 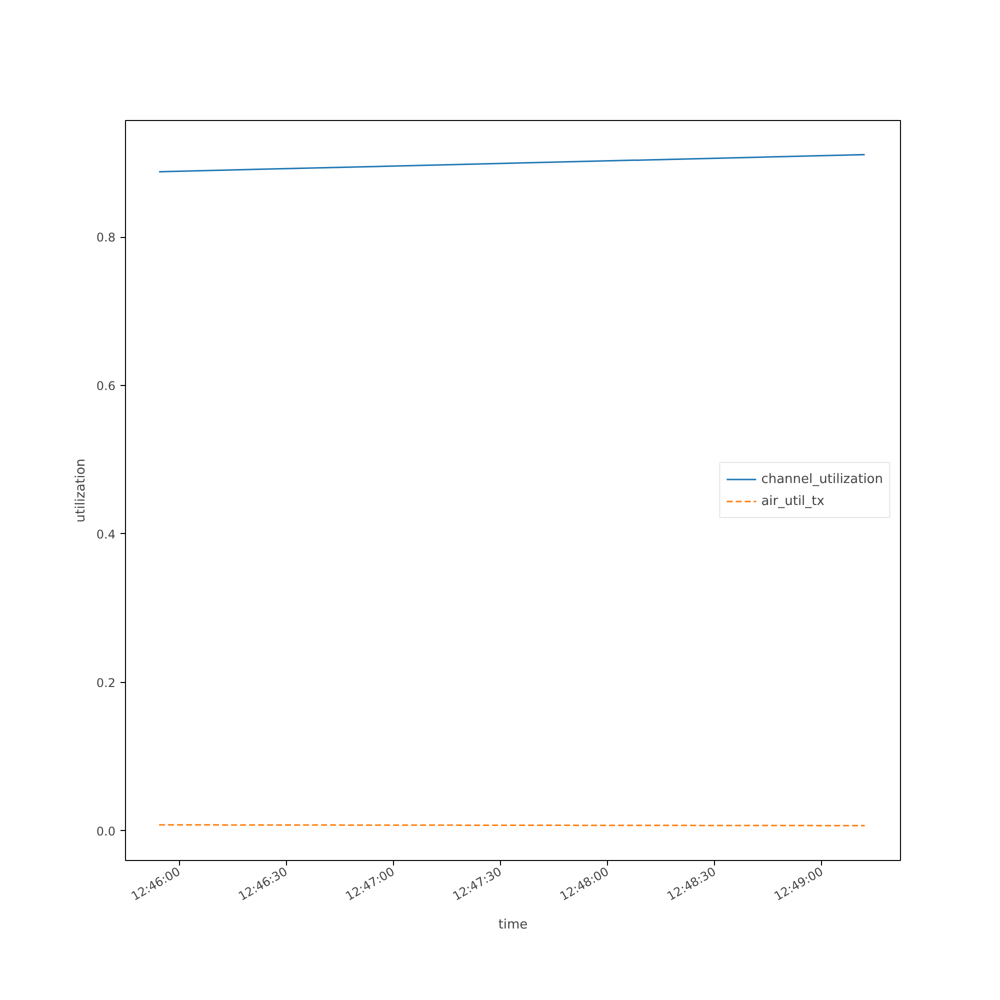 I want to click on y-axis-title: utilization, so click(x=80, y=490).